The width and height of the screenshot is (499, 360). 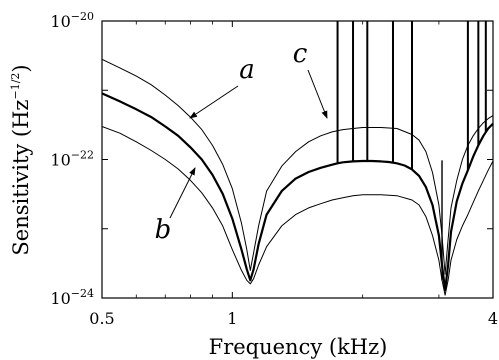 I want to click on y-axis-title: Sensitivity (Hz−1/2), so click(x=21, y=159).